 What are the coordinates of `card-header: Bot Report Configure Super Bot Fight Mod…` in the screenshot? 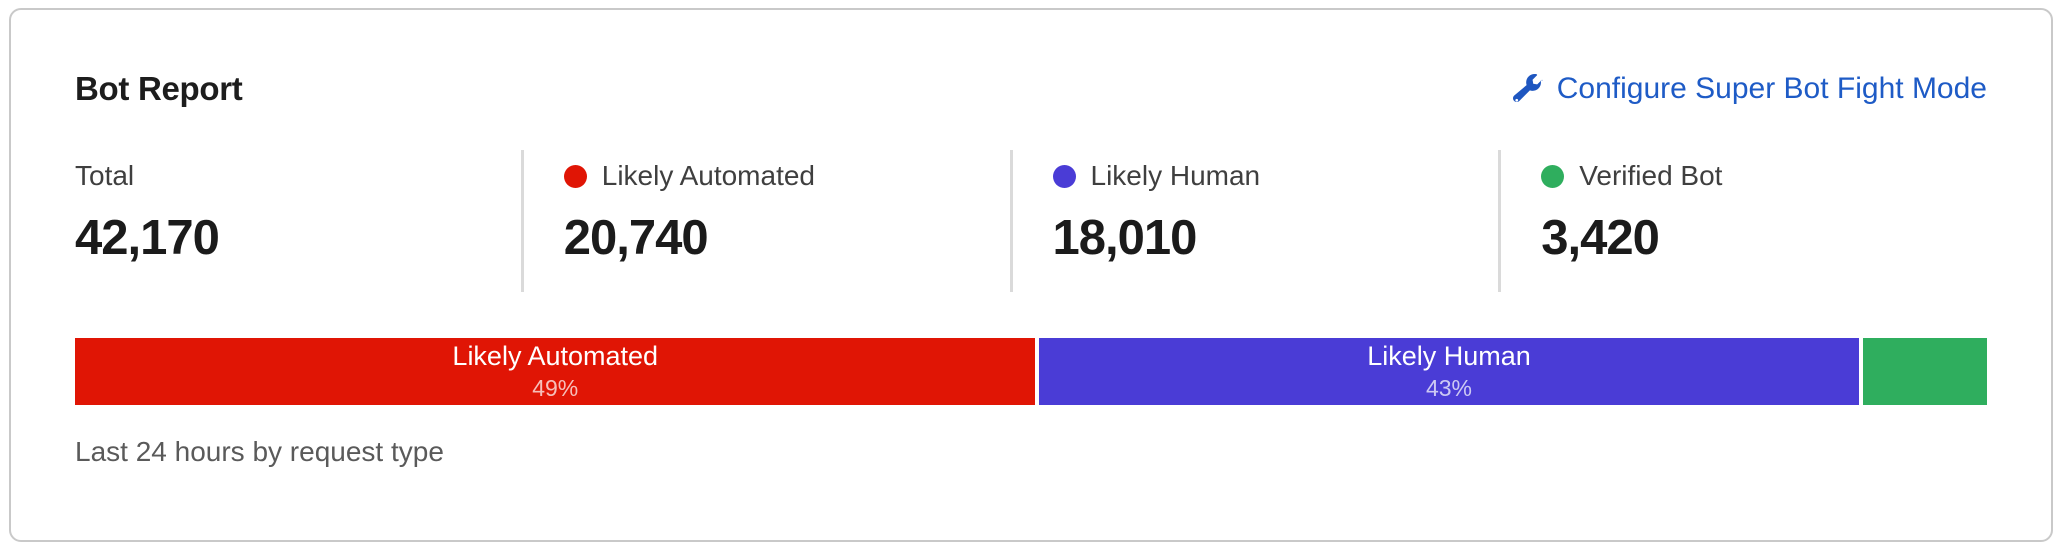 It's located at (1031, 89).